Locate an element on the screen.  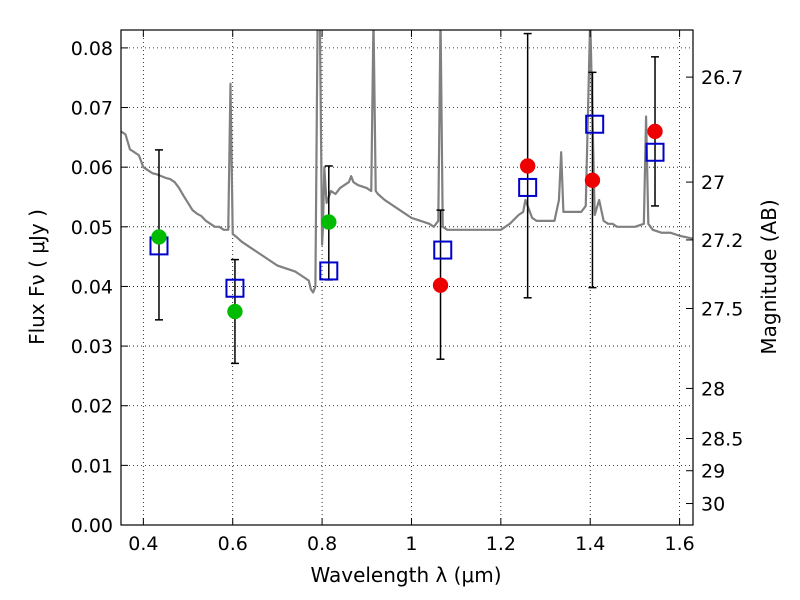
x-tick-label: 0.8 is located at coordinates (322, 544).